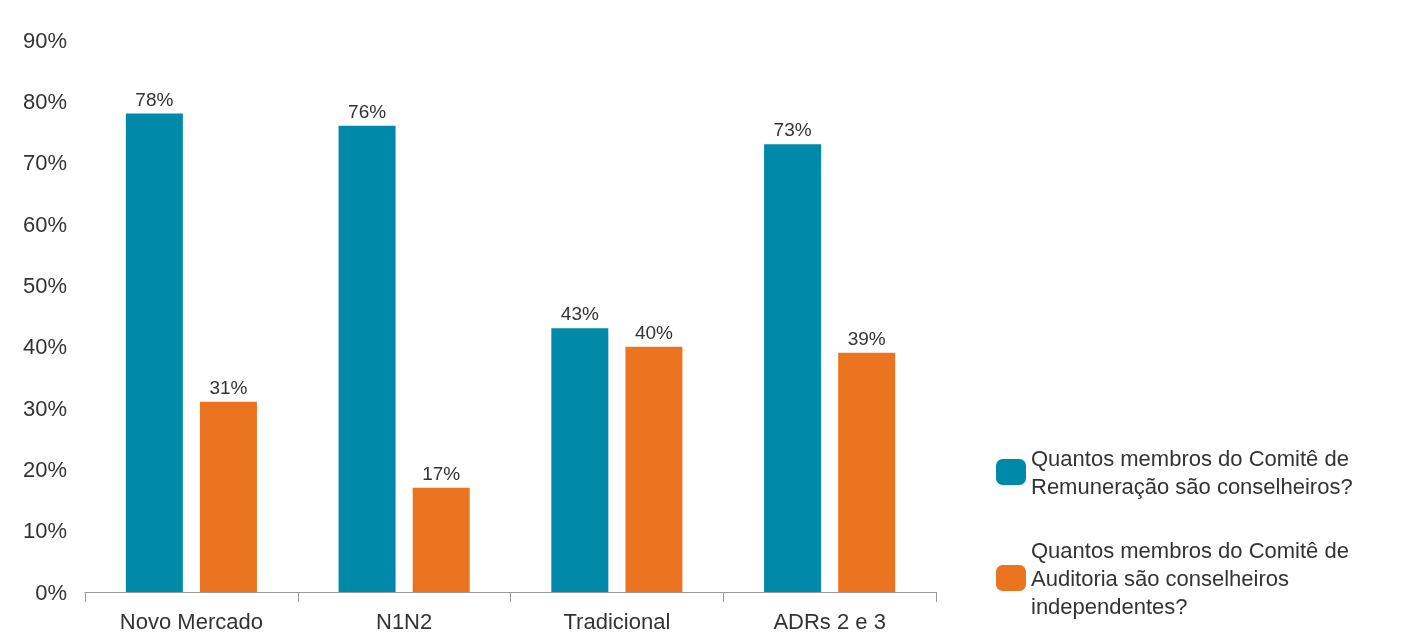 The image size is (1401, 635). Describe the element at coordinates (44, 163) in the screenshot. I see `y-tick-label: 70%` at that location.